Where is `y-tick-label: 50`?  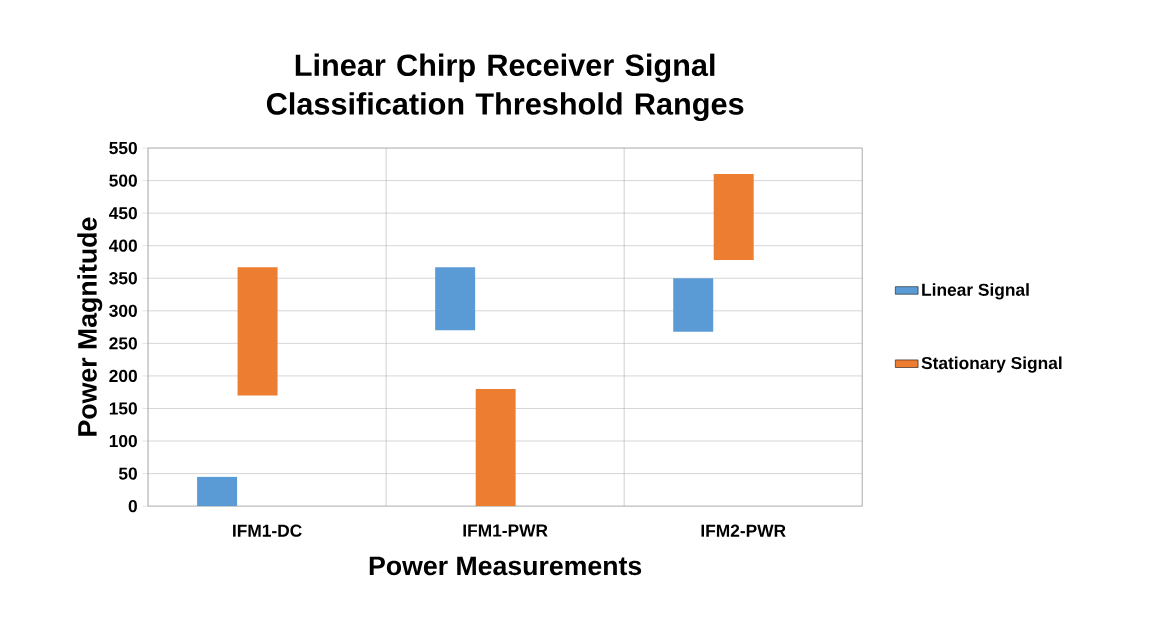
y-tick-label: 50 is located at coordinates (127, 473).